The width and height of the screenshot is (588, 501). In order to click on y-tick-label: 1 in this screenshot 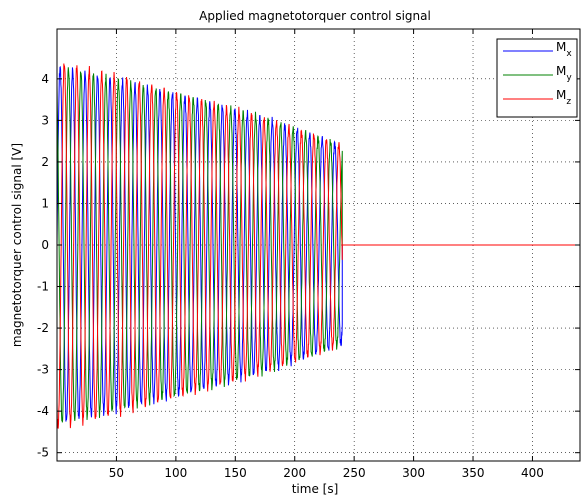, I will do `click(45, 203)`.